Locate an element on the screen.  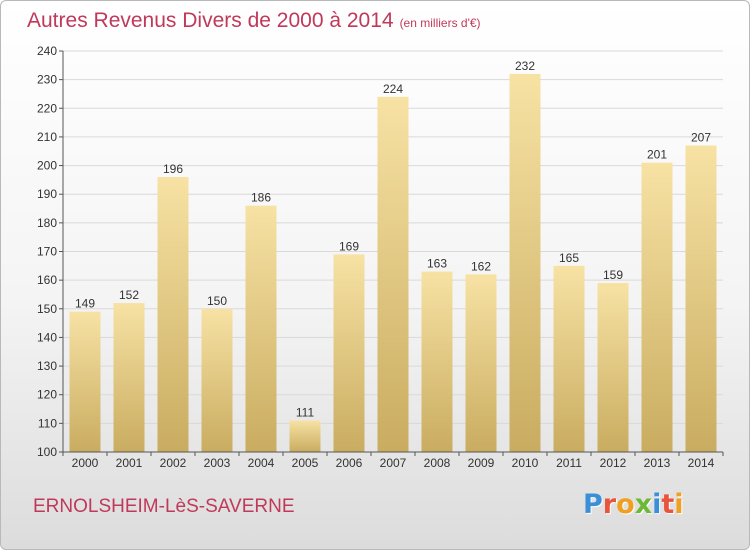
bar-value-label: 232 is located at coordinates (525, 66).